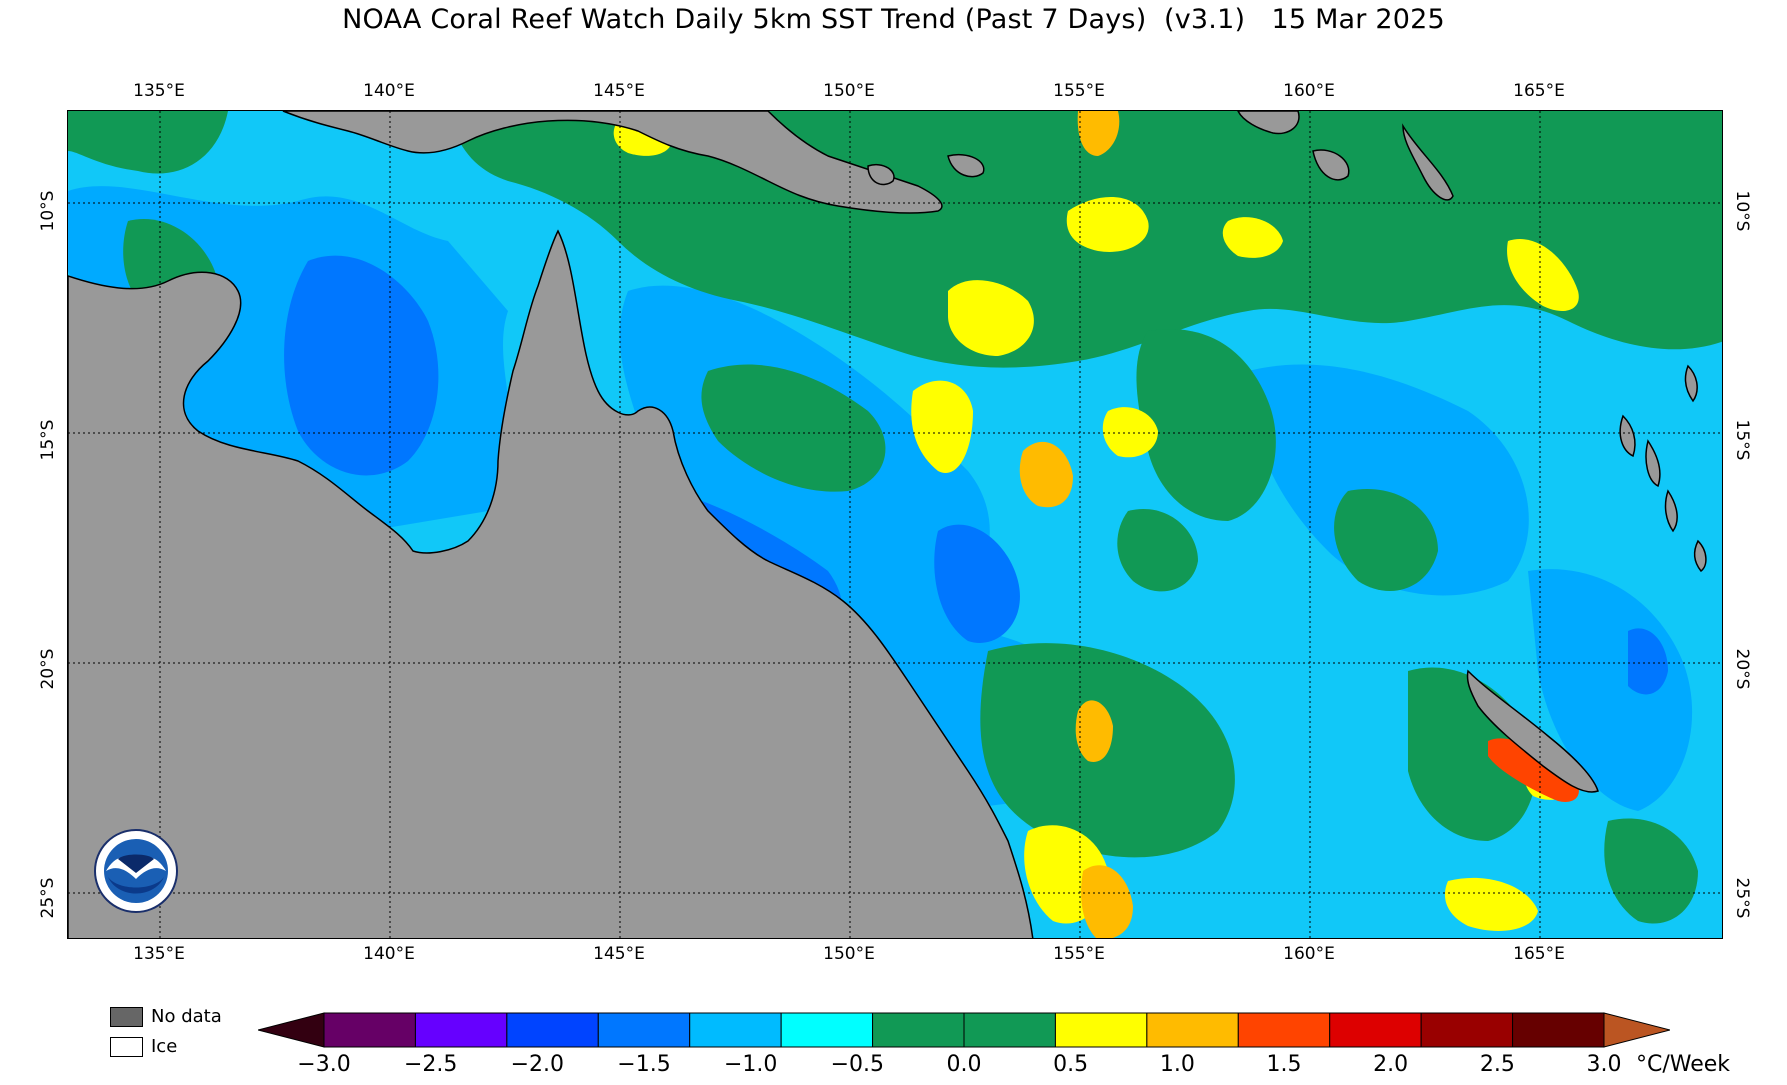  What do you see at coordinates (1533, 770) in the screenshot?
I see `warming-red-area` at bounding box center [1533, 770].